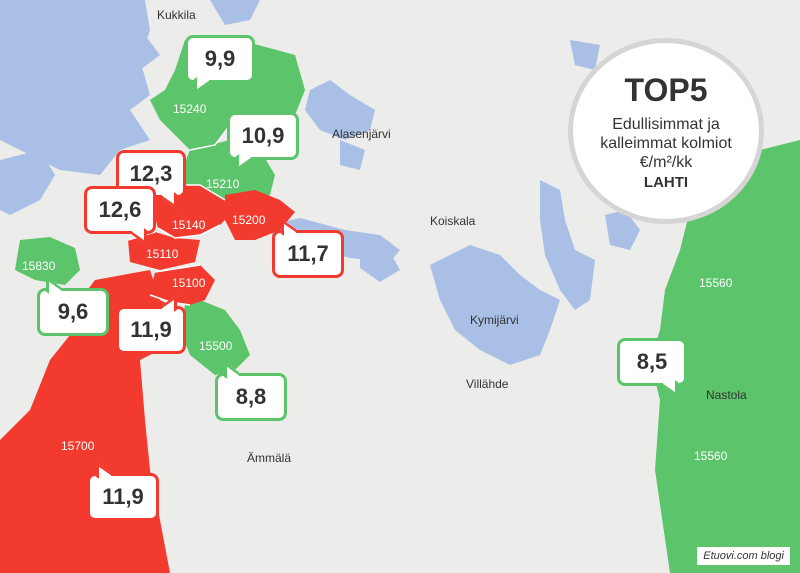 Image resolution: width=800 pixels, height=573 pixels. What do you see at coordinates (176, 15) in the screenshot?
I see `place-kukkila: Kukkila` at bounding box center [176, 15].